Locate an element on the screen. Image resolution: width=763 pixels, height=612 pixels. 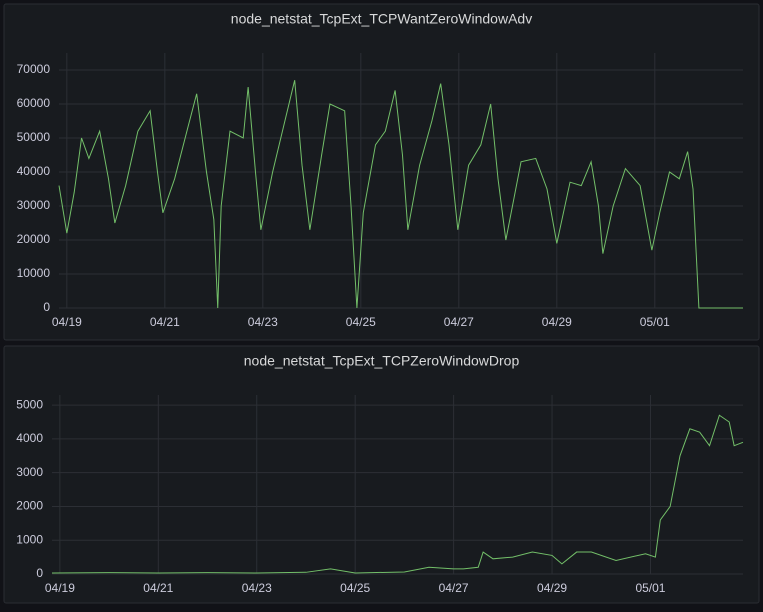
y-tick-label: 1000 is located at coordinates (29, 539).